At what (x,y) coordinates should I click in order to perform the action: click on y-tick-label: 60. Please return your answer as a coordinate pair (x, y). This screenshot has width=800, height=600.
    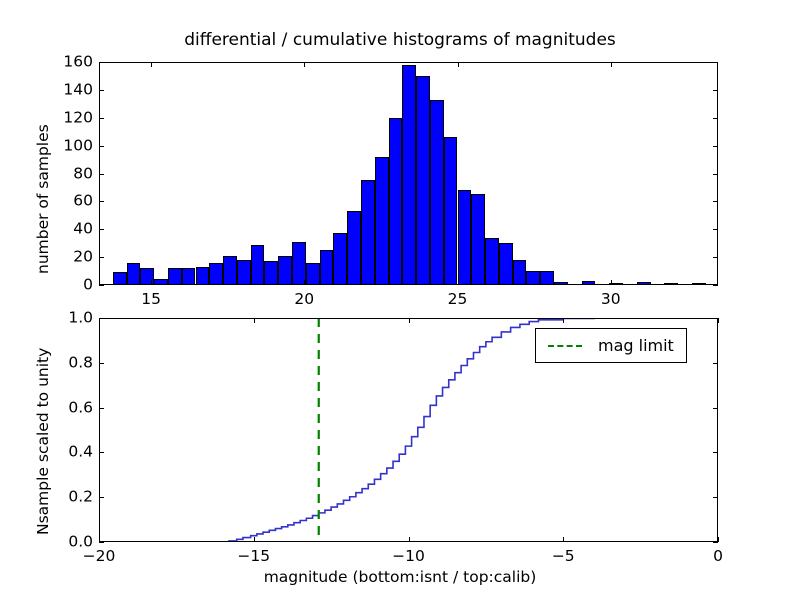
    Looking at the image, I should click on (83, 200).